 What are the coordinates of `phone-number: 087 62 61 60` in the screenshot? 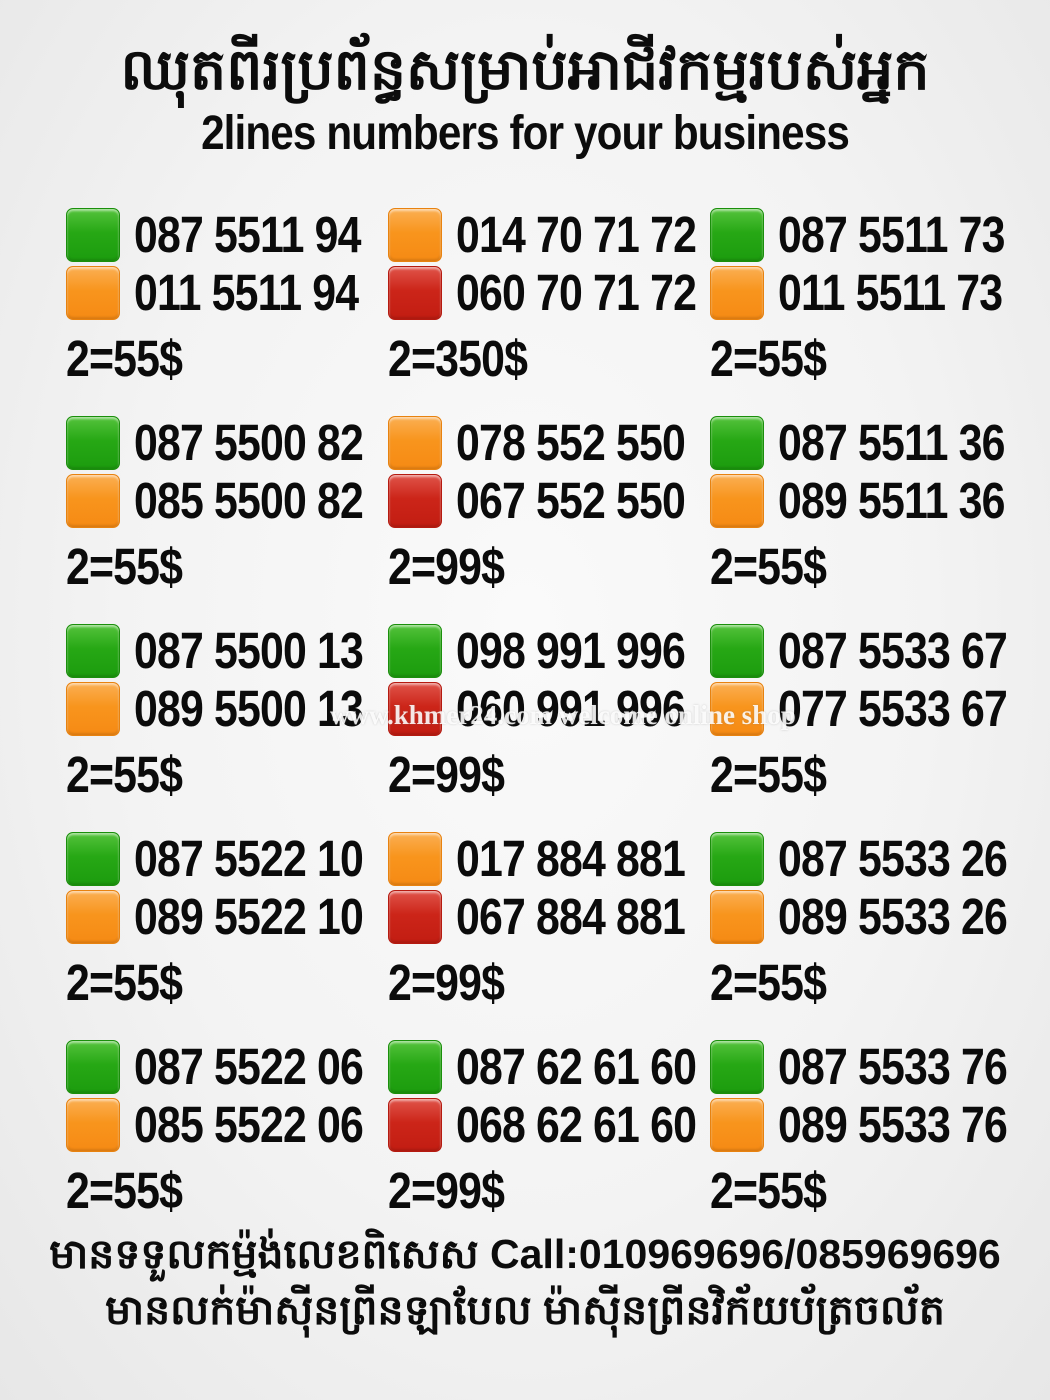 It's located at (576, 1067).